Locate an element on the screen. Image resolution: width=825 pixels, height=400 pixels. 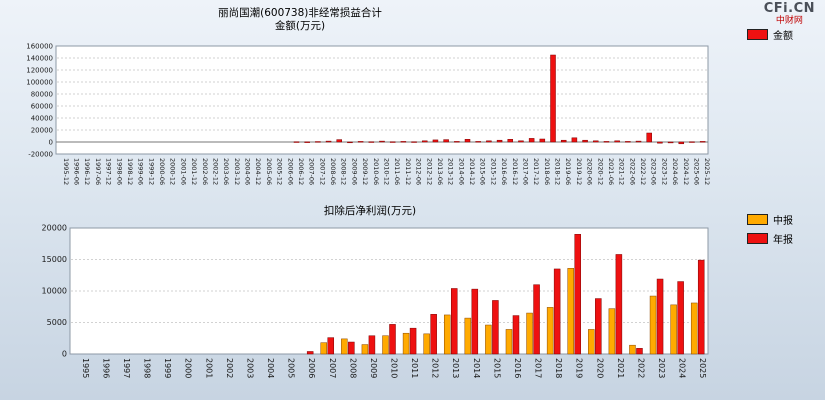
cfi-logo: CFi.CN 中财网 is located at coordinates (789, 14).